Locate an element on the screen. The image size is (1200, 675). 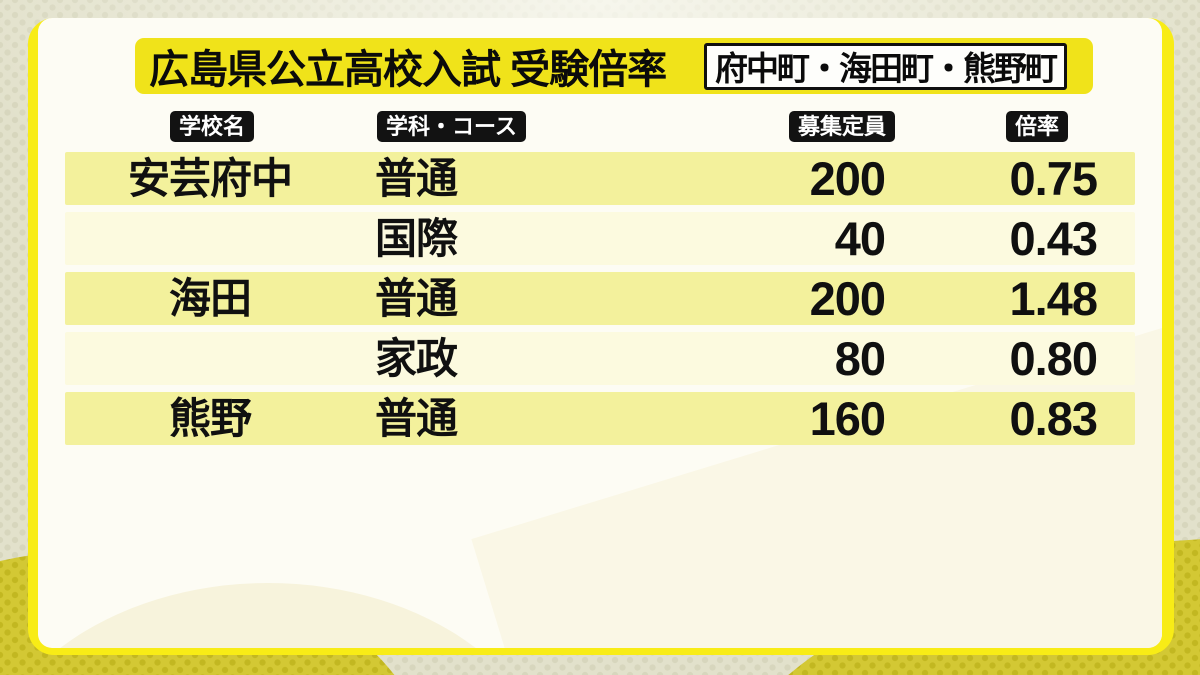
table-row: 家政 80 0.80 is located at coordinates (600, 358).